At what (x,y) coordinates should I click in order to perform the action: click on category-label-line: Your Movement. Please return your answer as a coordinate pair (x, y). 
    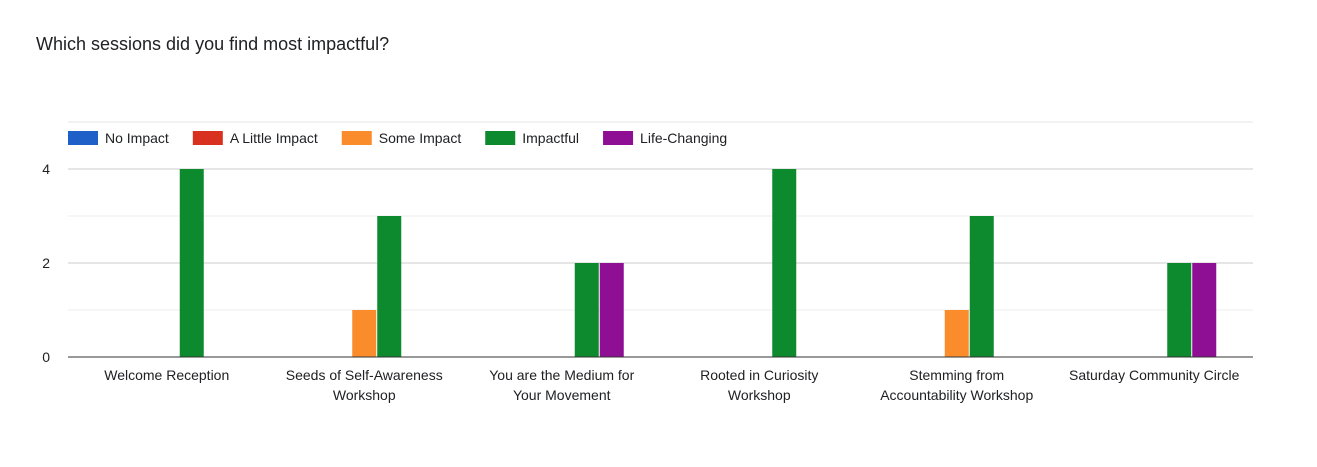
    Looking at the image, I should click on (562, 395).